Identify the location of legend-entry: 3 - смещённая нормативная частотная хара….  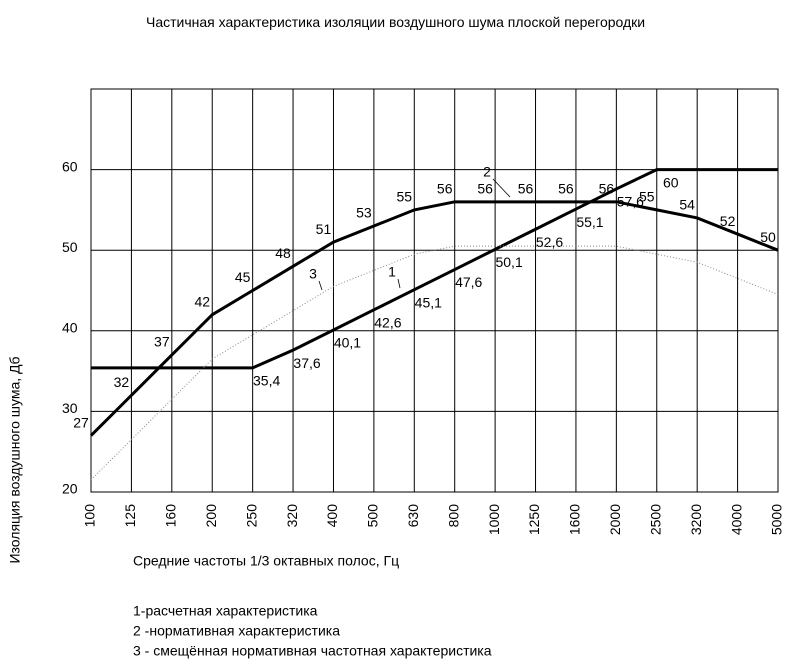
(312, 651).